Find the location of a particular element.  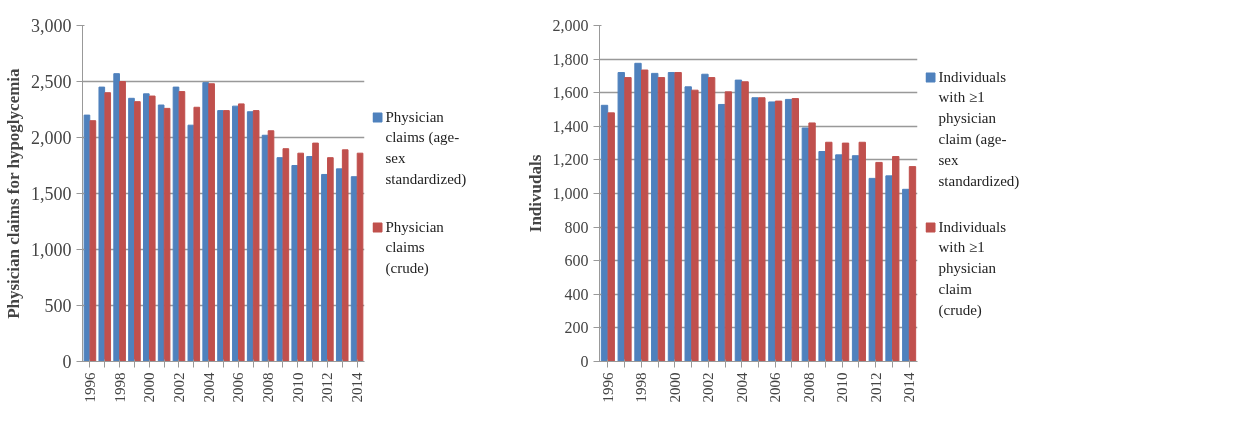

legend-label: Individuals with ≥1 physician claim (age-sex standardized) is located at coordinates (979, 129).